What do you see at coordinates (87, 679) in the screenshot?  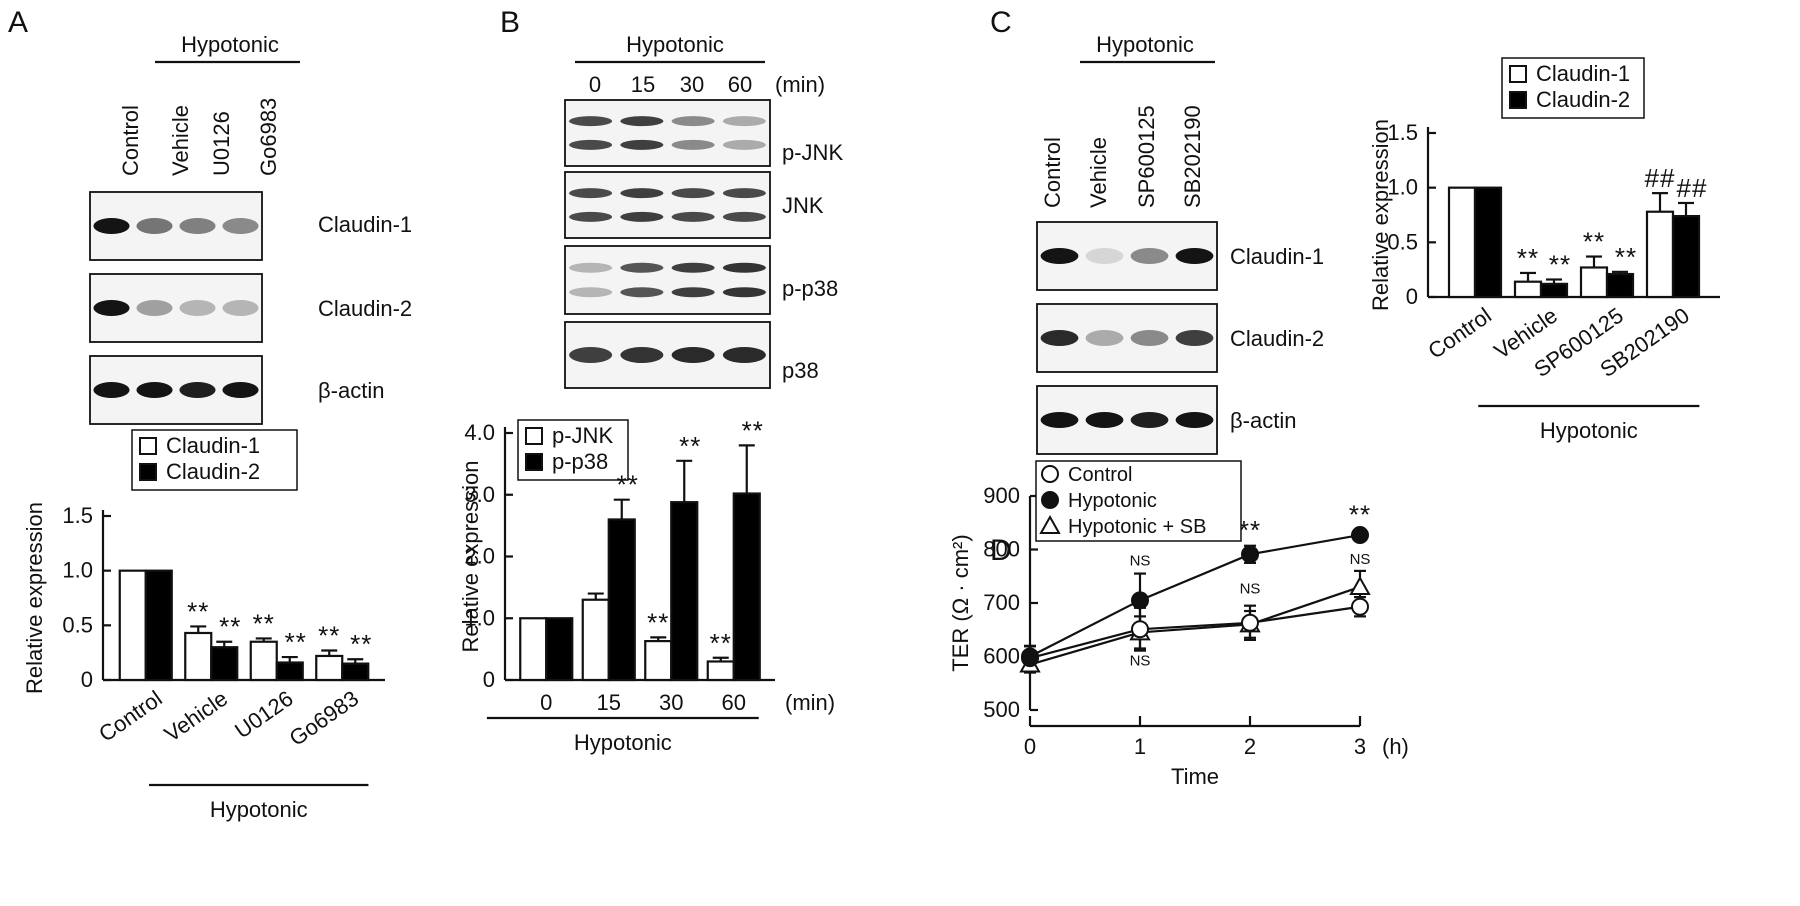 I see `panel-a-y-tick-label: 0` at bounding box center [87, 679].